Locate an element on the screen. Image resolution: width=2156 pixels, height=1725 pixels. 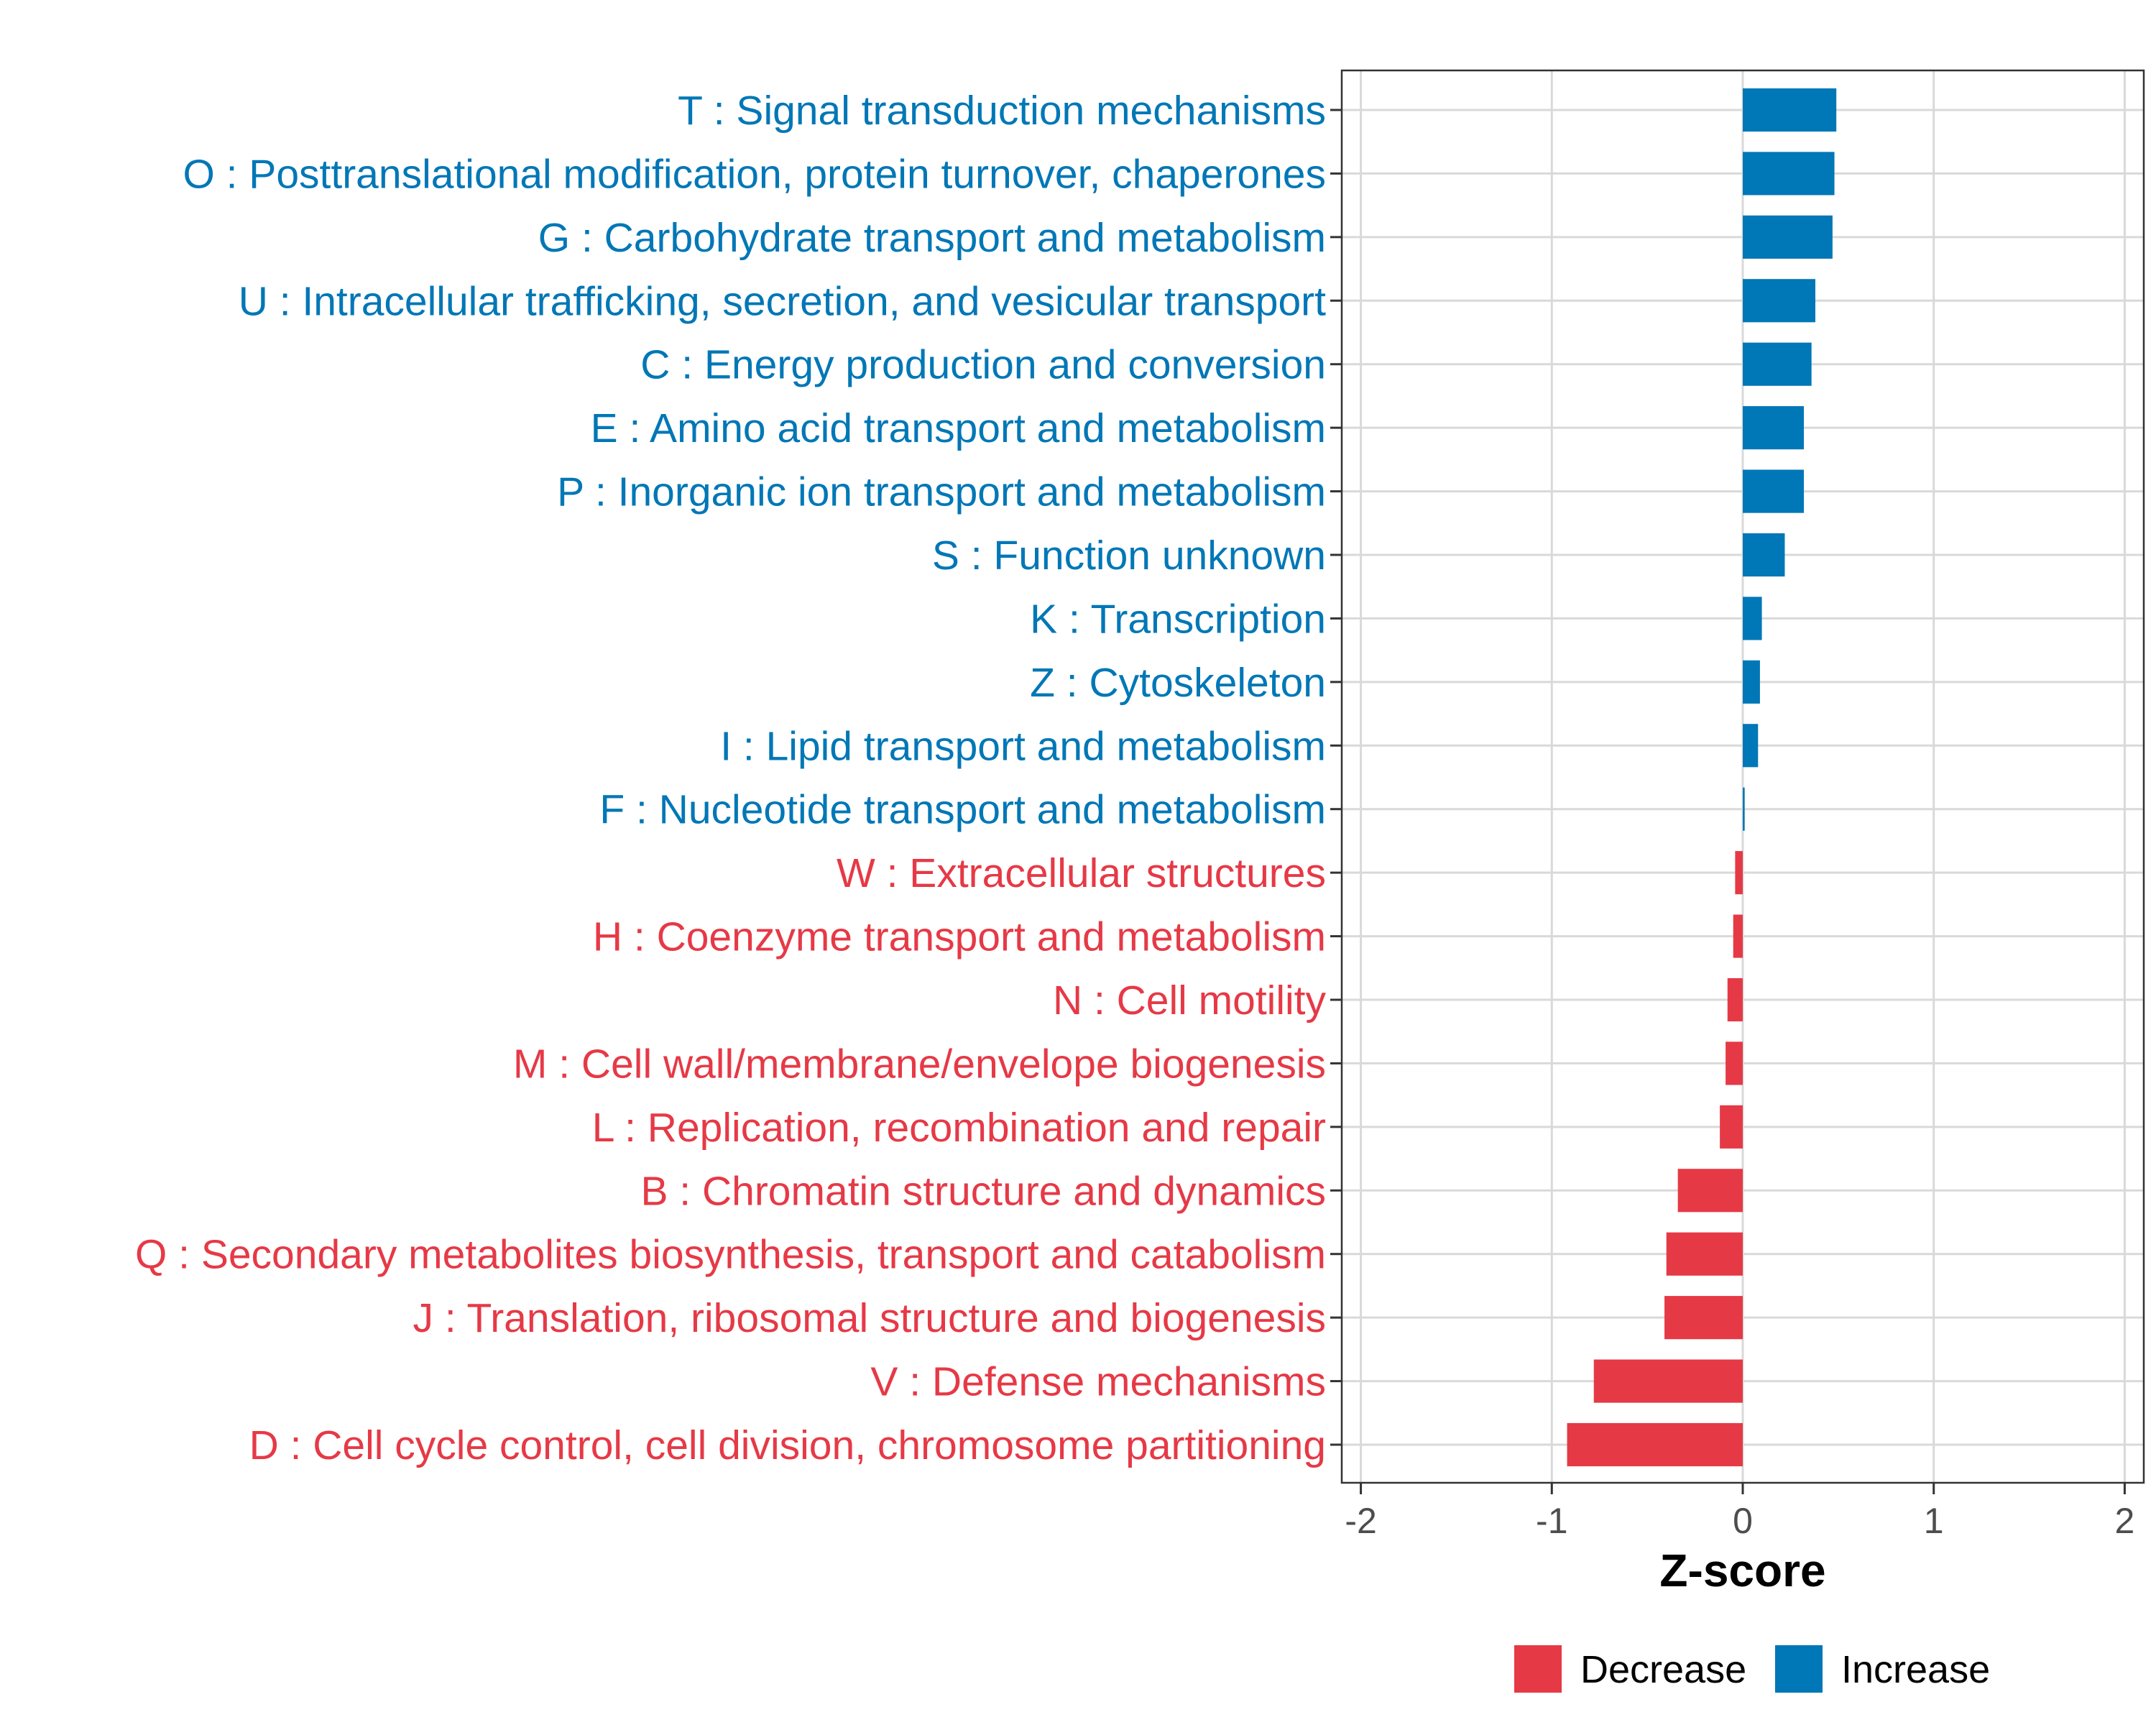
legend-key-decrease is located at coordinates (1538, 1669).